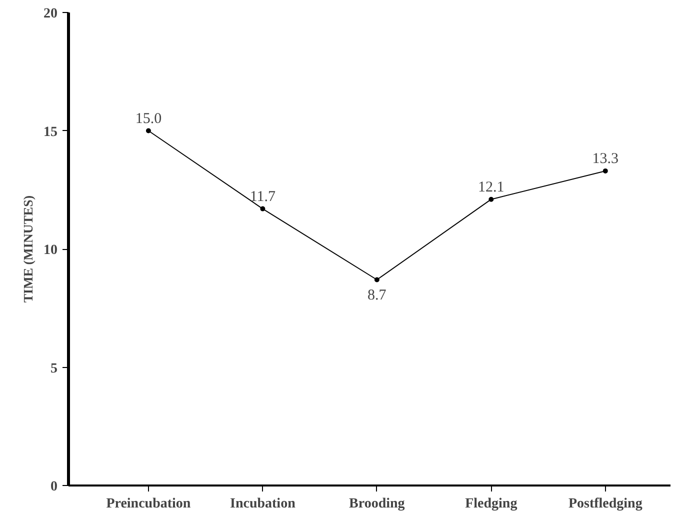 The width and height of the screenshot is (674, 525). I want to click on data-label: 11.7, so click(263, 196).